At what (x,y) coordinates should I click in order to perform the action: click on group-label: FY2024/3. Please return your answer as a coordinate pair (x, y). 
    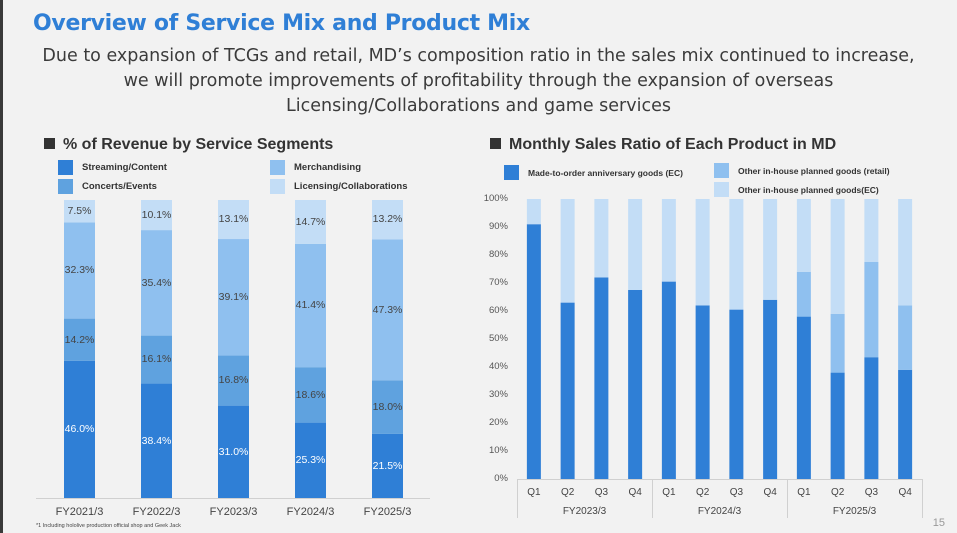
    Looking at the image, I should click on (719, 511).